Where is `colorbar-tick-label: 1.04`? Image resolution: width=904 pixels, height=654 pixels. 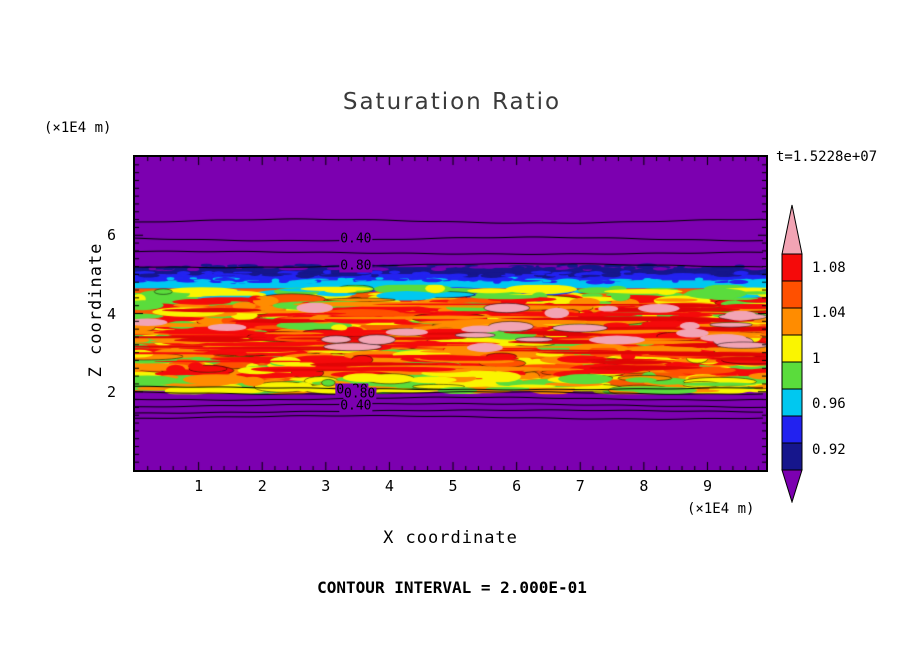 colorbar-tick-label: 1.04 is located at coordinates (829, 313).